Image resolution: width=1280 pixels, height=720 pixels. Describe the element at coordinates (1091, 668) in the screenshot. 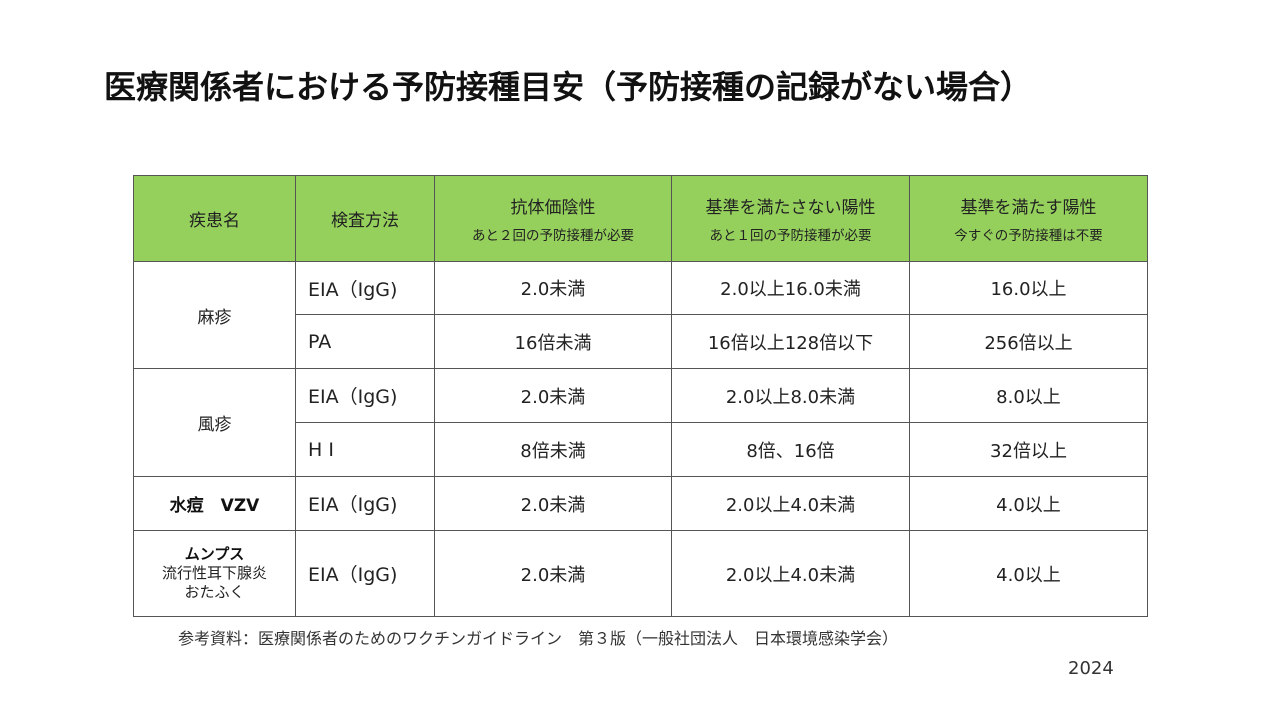

I see `year-label: 2024` at that location.